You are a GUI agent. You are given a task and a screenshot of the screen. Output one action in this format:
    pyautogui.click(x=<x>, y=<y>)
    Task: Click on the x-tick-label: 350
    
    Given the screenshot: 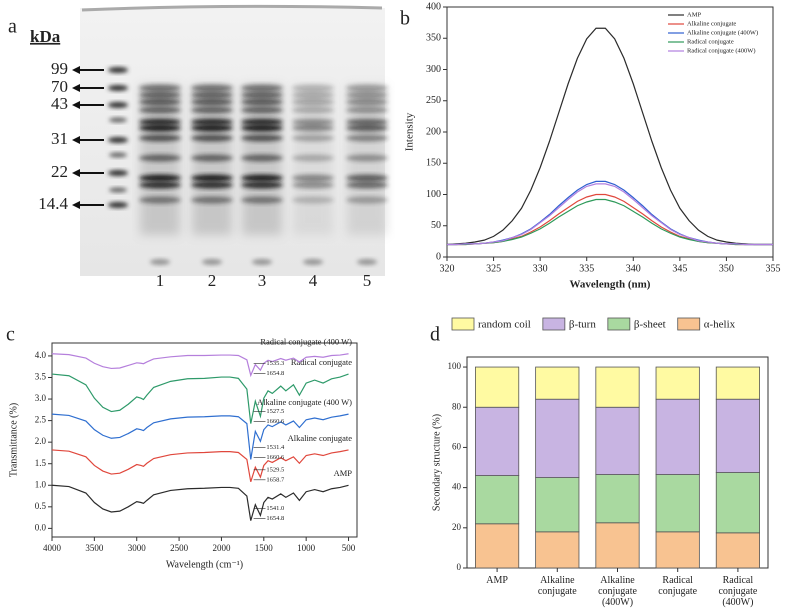 What is the action you would take?
    pyautogui.click(x=726, y=268)
    